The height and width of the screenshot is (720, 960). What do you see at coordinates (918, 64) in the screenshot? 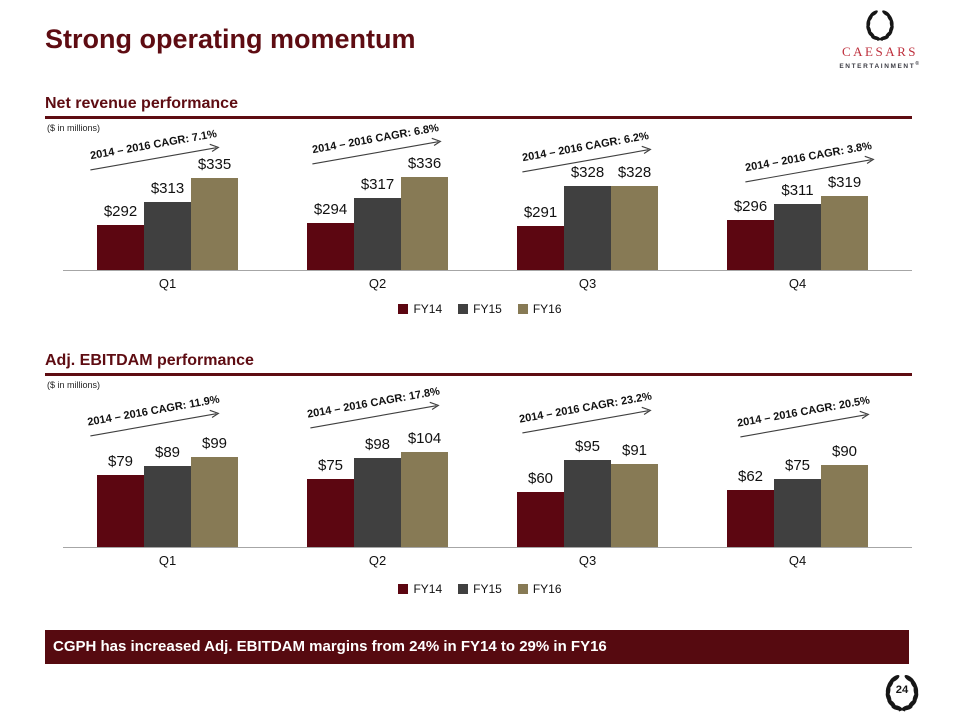
I see `registered-mark: ®` at bounding box center [918, 64].